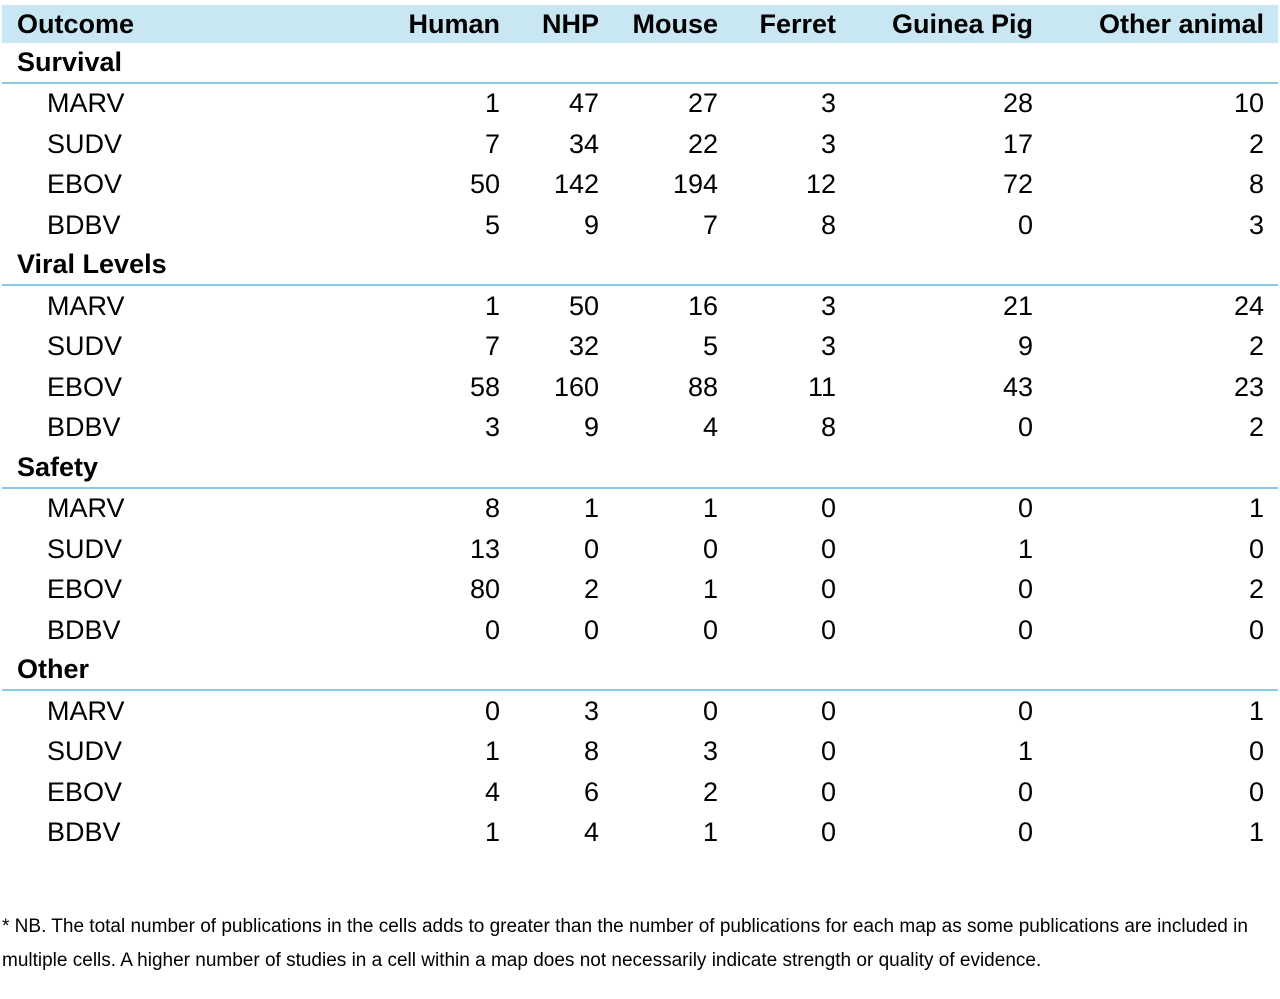  I want to click on table-cell: 16, so click(702, 305).